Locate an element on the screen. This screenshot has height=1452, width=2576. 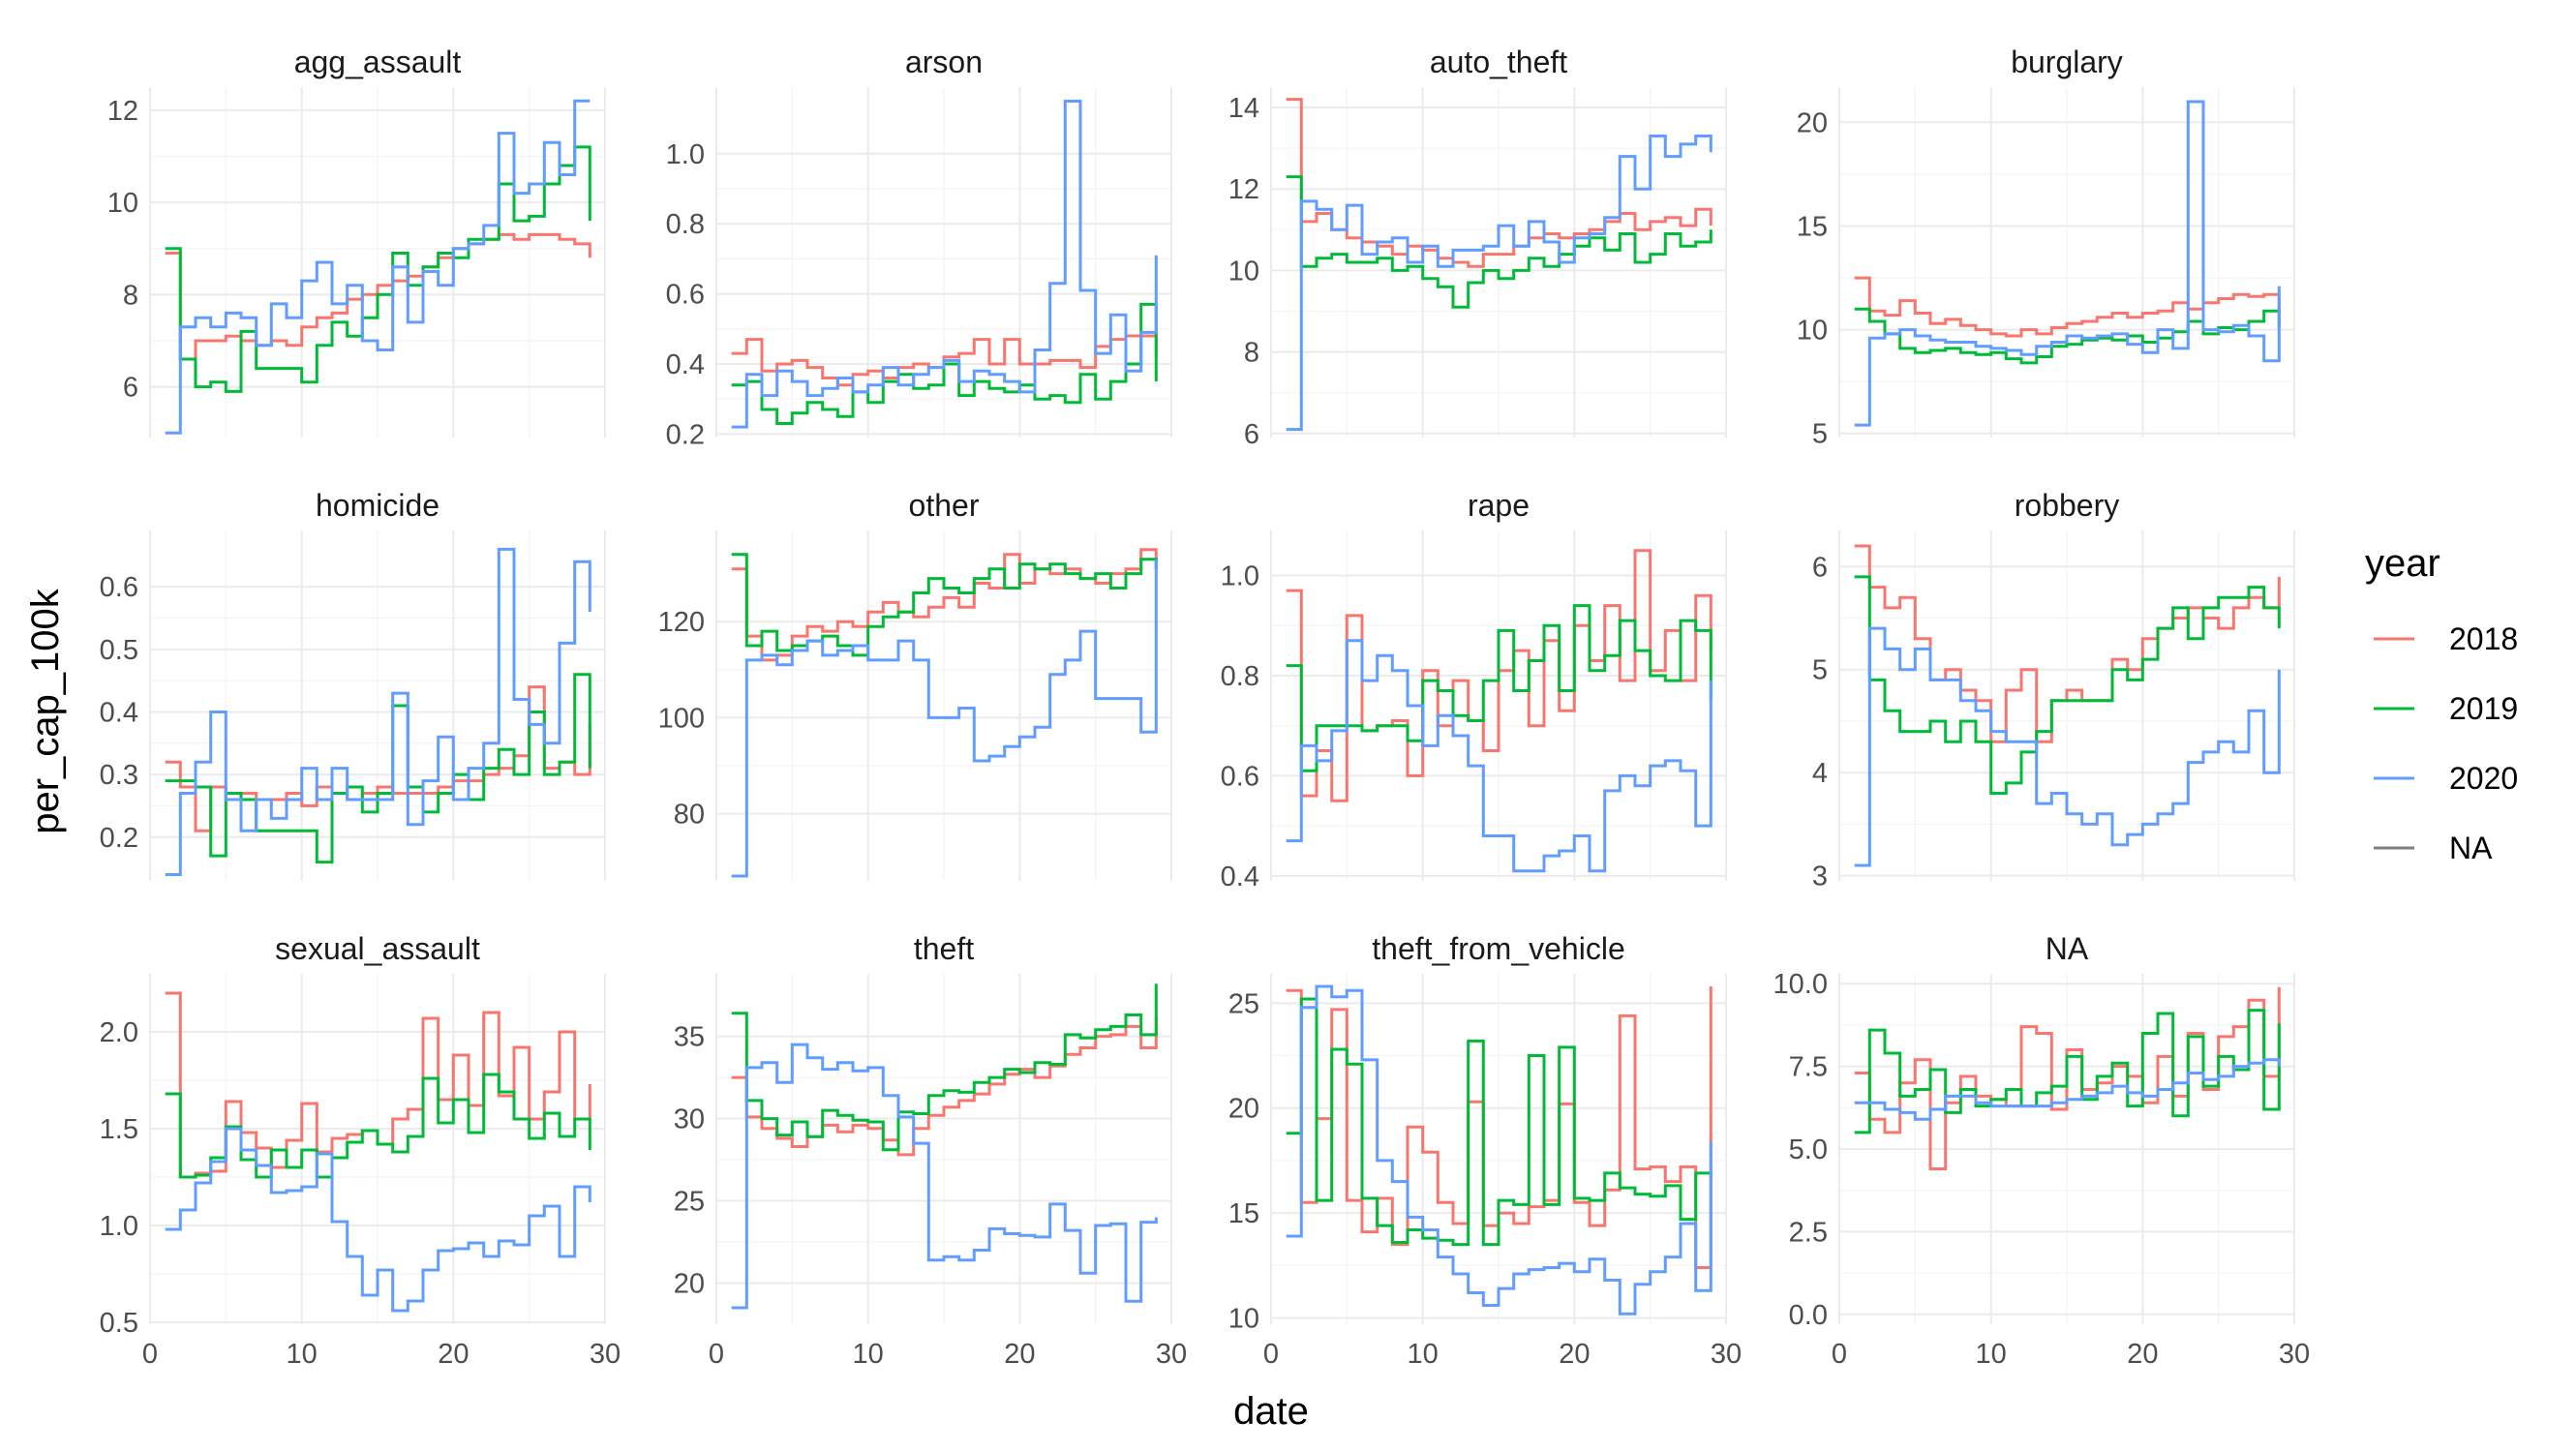
legend: year 2018 2019 2020 NA is located at coordinates (2441, 703).